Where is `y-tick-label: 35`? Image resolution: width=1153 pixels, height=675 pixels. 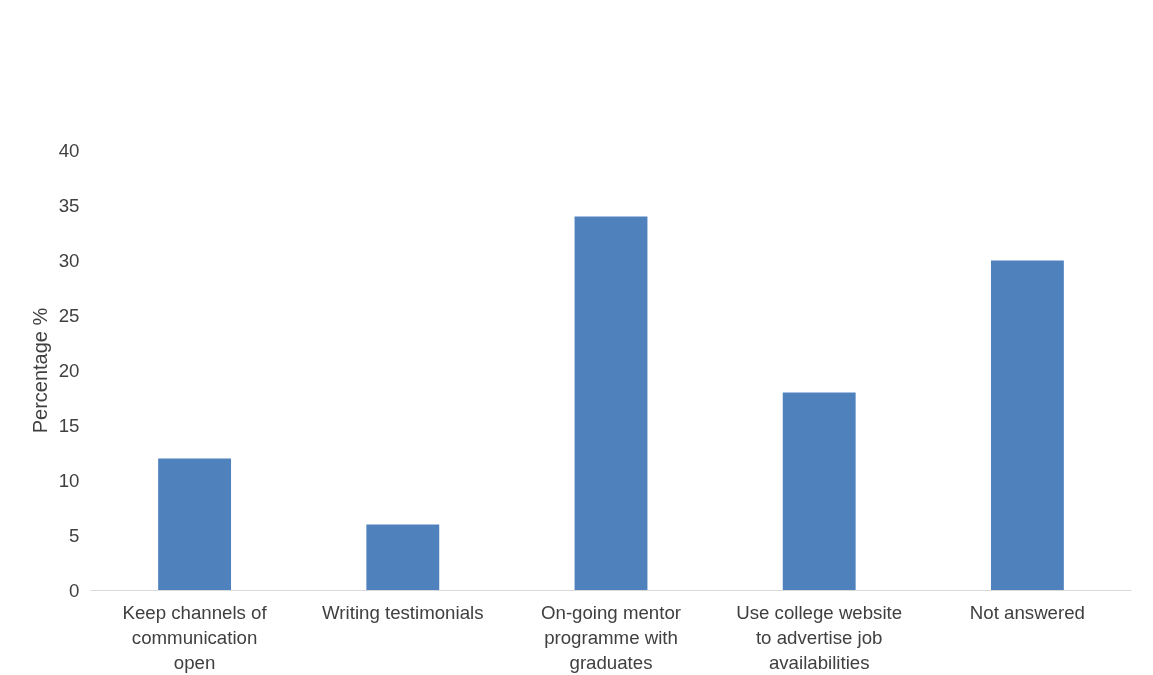
y-tick-label: 35 is located at coordinates (69, 205).